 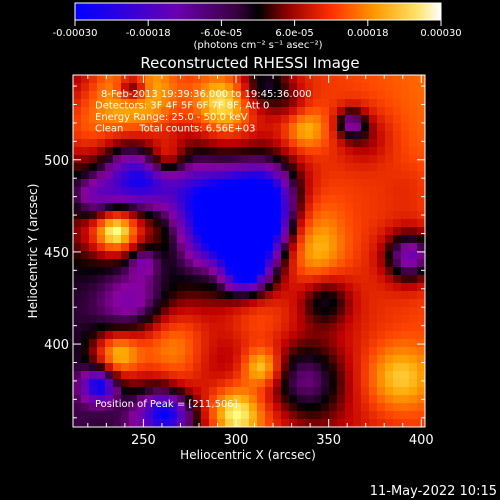 What do you see at coordinates (182, 106) in the screenshot?
I see `annotation-line: Detectors: 3F 4F 5F 6F 7F 8F, Att 0` at bounding box center [182, 106].